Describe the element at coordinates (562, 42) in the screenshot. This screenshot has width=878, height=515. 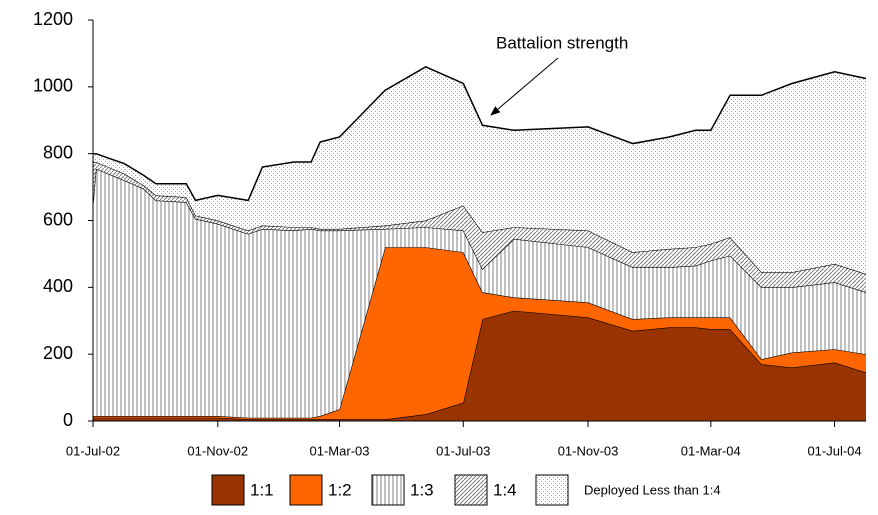
I see `annotation: Battalion strength` at that location.